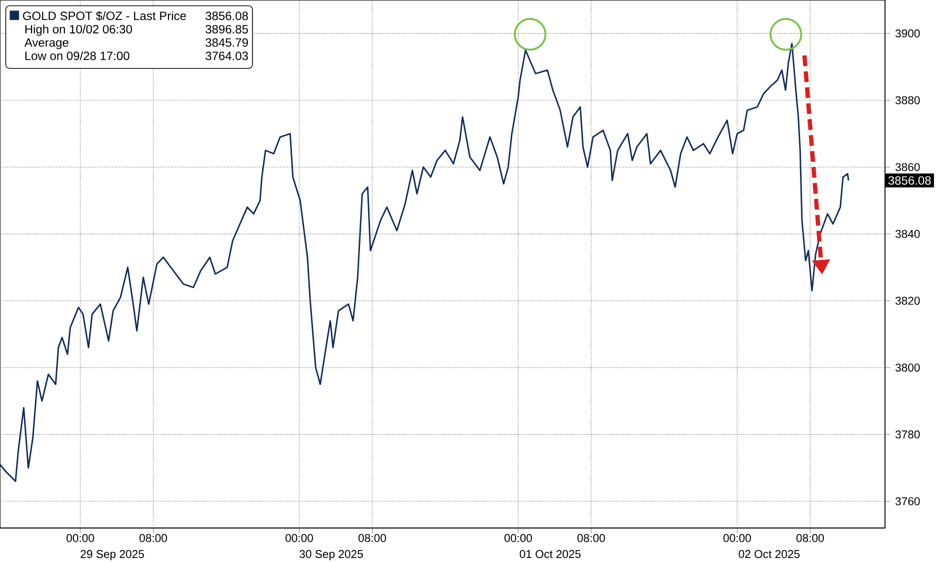  I want to click on y-tick-label: 3840, so click(907, 234).